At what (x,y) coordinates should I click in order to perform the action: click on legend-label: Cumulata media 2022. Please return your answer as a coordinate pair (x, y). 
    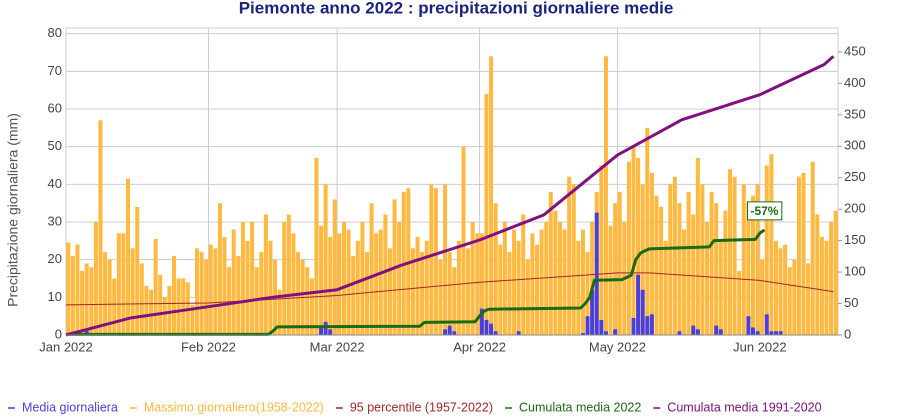
    Looking at the image, I should click on (580, 407).